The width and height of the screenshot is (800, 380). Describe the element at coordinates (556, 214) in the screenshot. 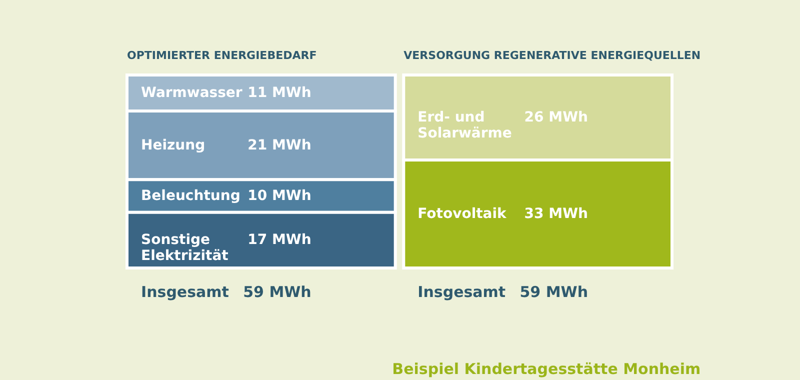

I see `data-label: 33 MWh` at that location.